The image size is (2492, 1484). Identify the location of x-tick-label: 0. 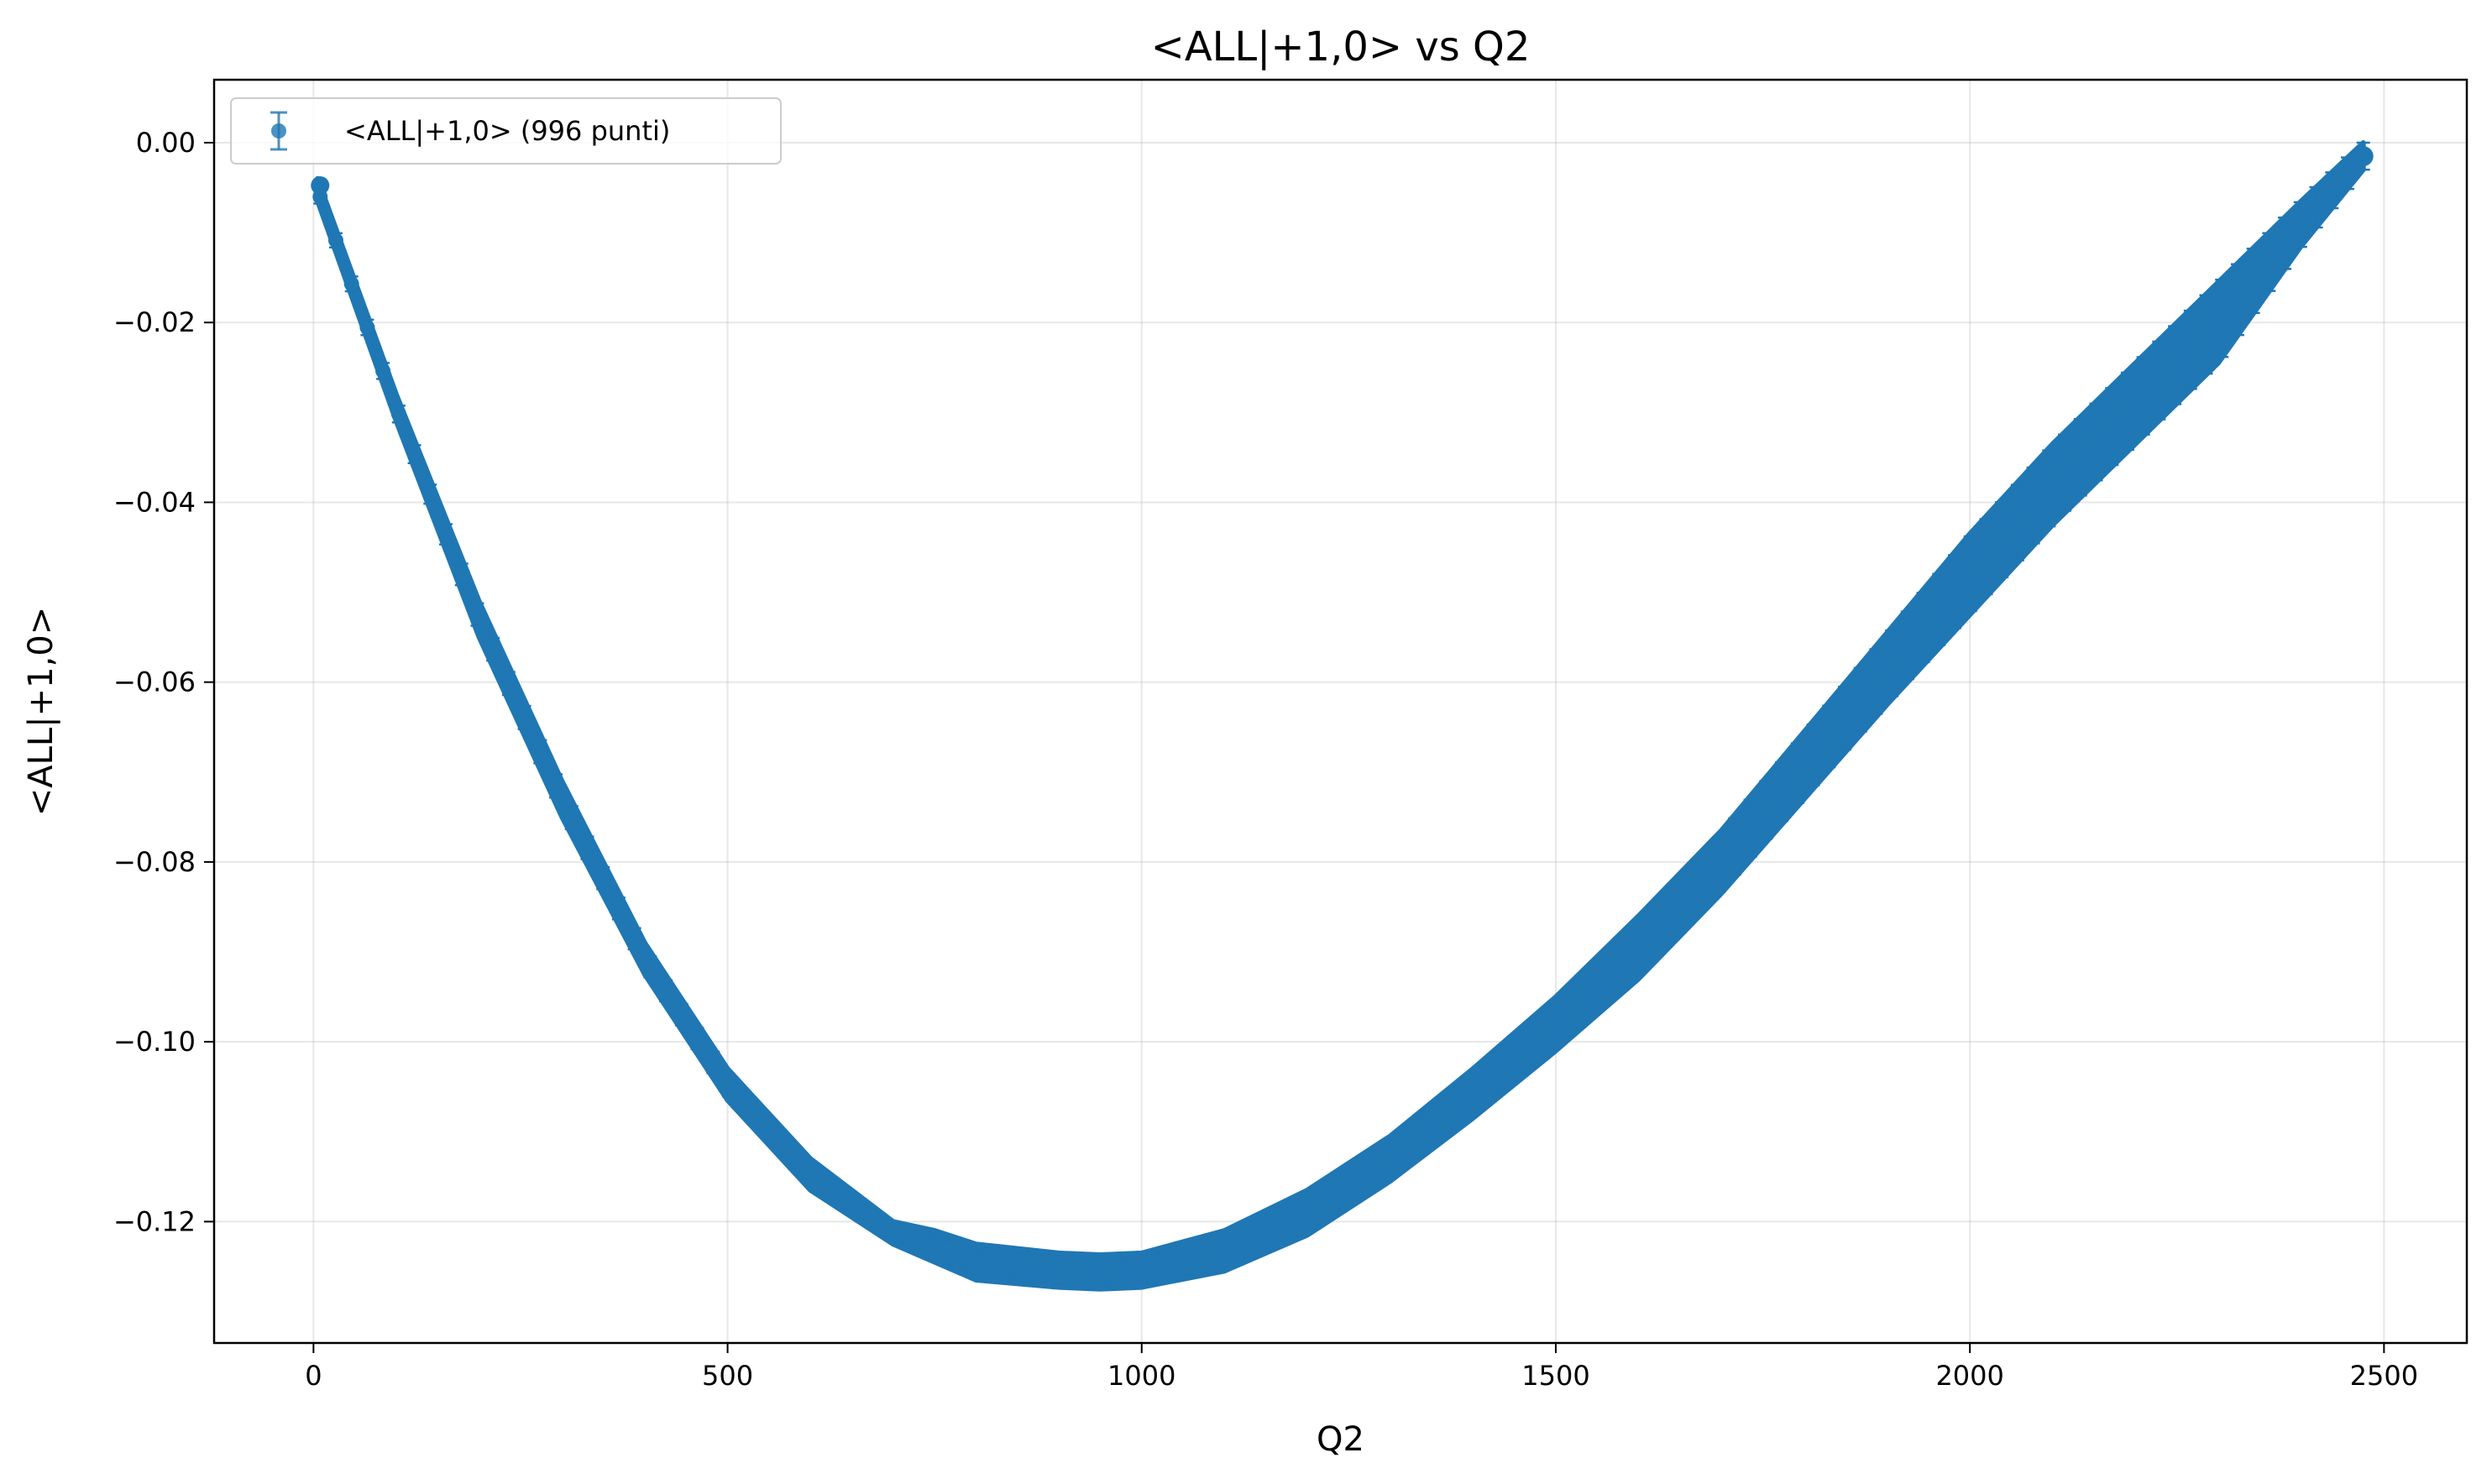
(314, 1376).